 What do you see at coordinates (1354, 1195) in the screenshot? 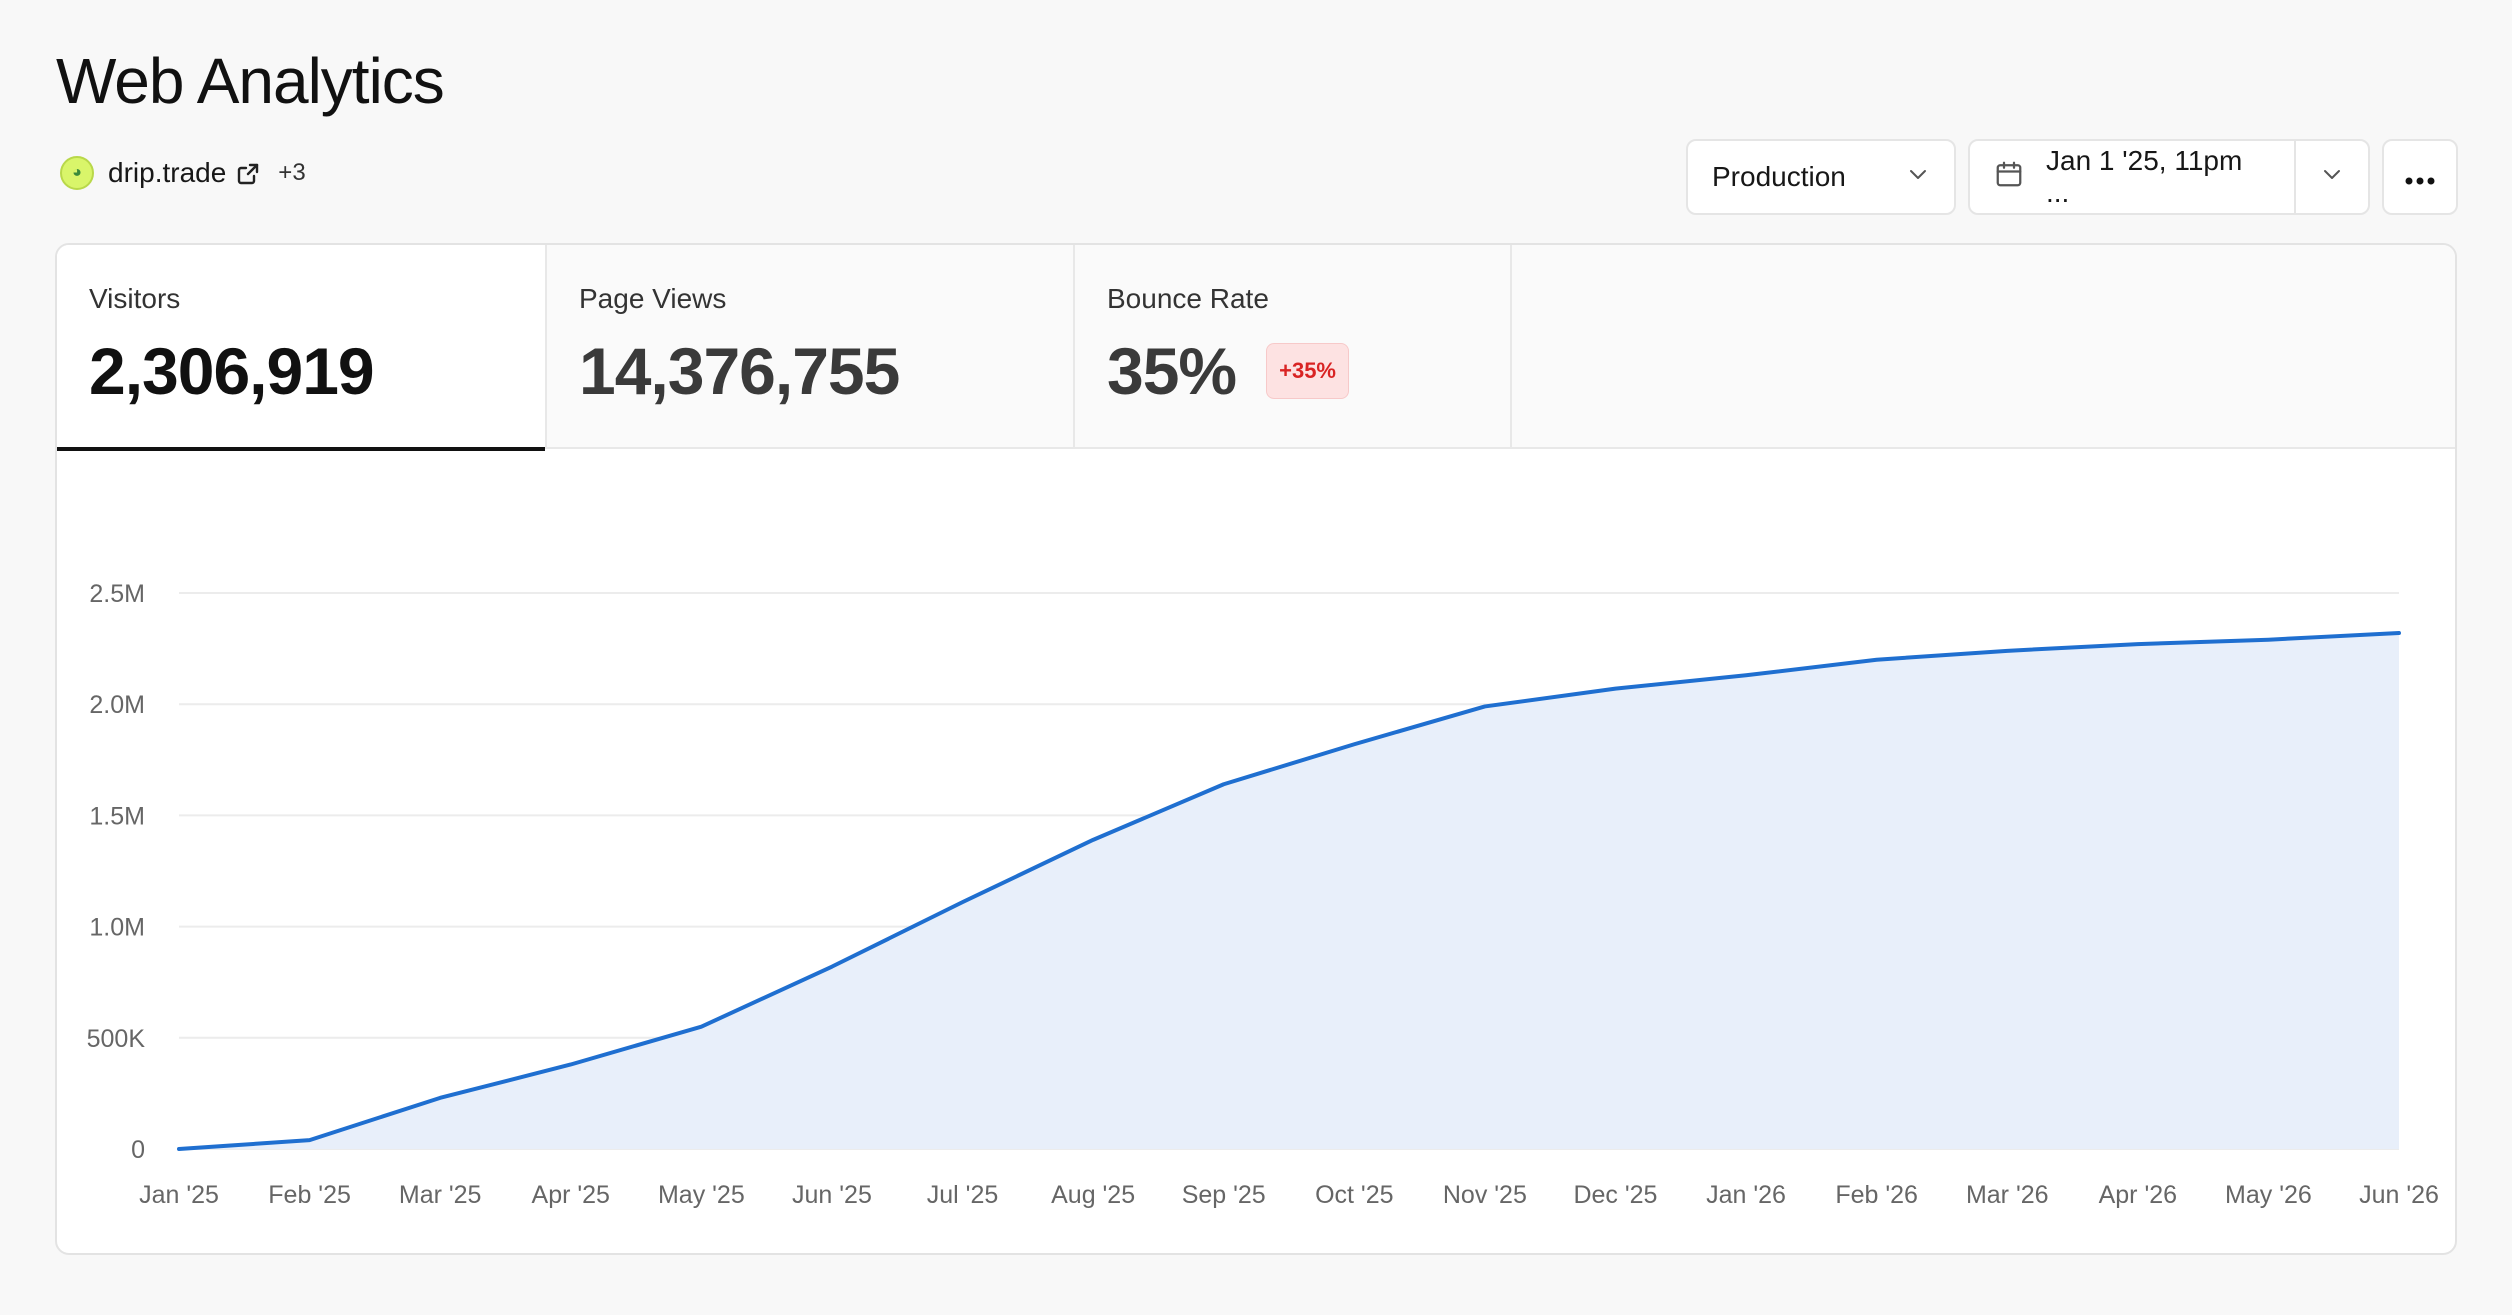
I see `x-tick-label: Oct '25` at bounding box center [1354, 1195].